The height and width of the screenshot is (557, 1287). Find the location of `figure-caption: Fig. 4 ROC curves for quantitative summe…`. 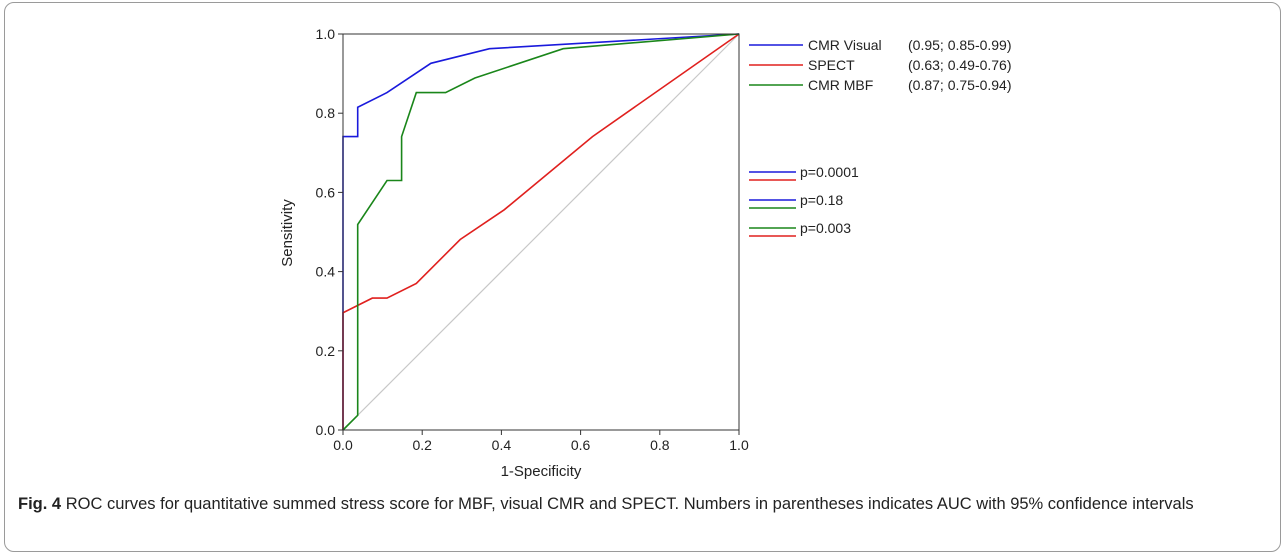

figure-caption: Fig. 4 ROC curves for quantitative summe… is located at coordinates (643, 504).